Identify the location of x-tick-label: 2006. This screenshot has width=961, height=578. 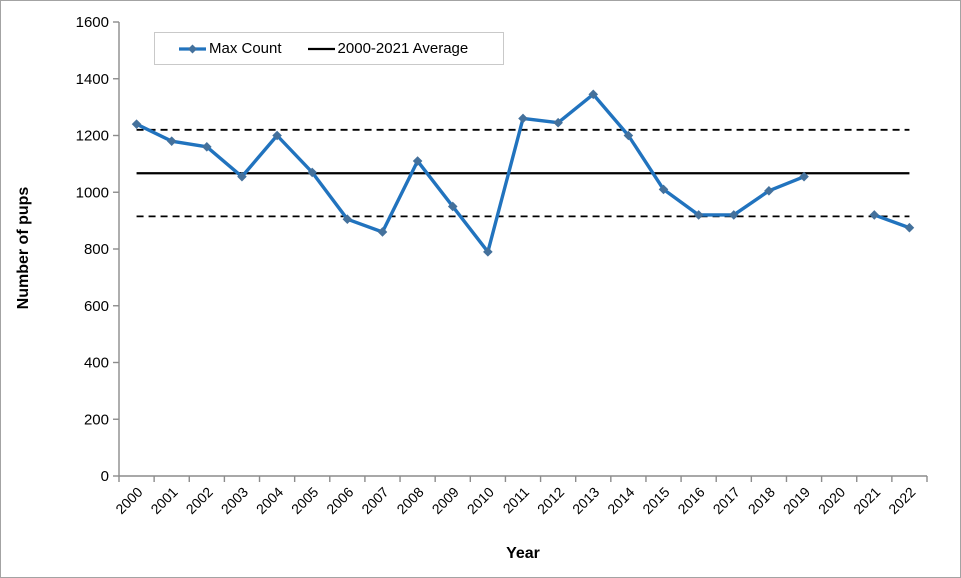
(339, 500).